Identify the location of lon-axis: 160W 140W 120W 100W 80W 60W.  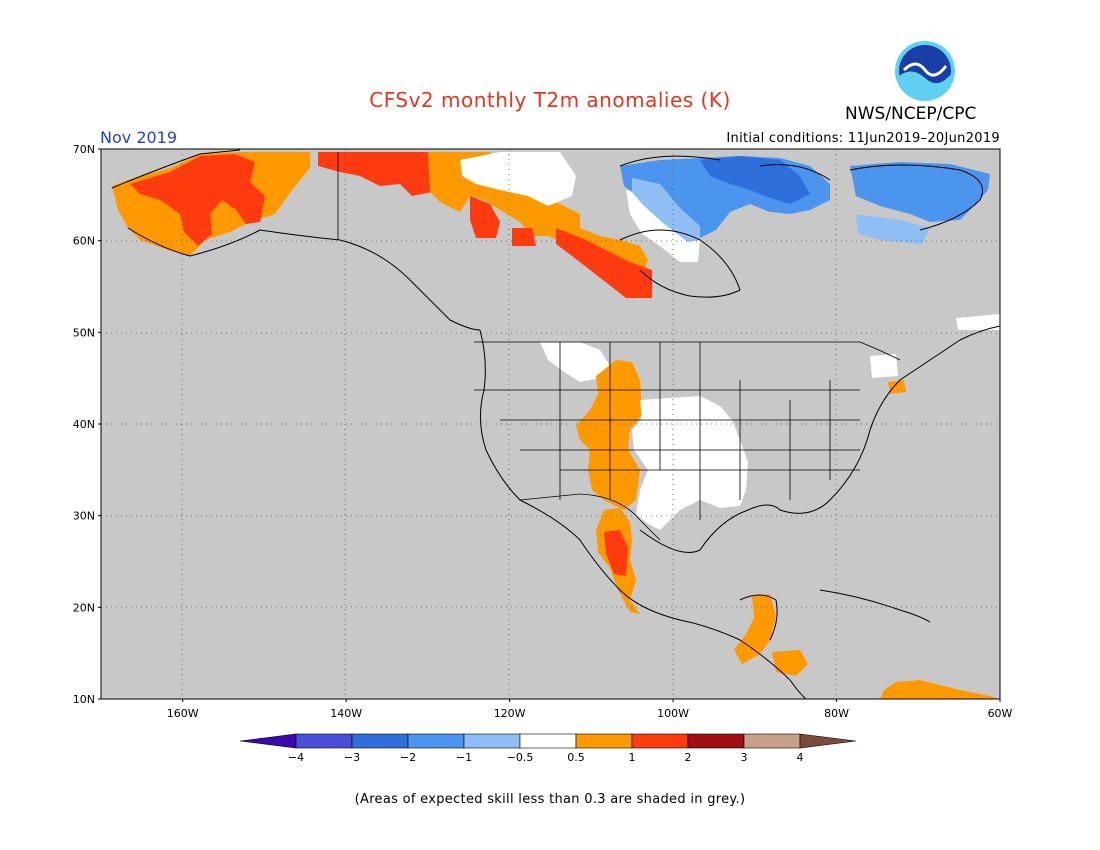
(590, 709).